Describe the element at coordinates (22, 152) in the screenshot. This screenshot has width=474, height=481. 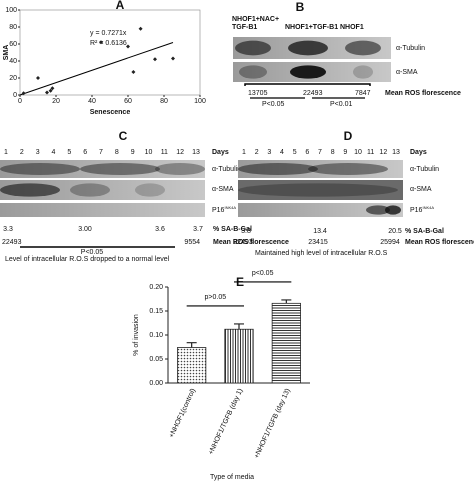
I see `lane-label: 2` at that location.